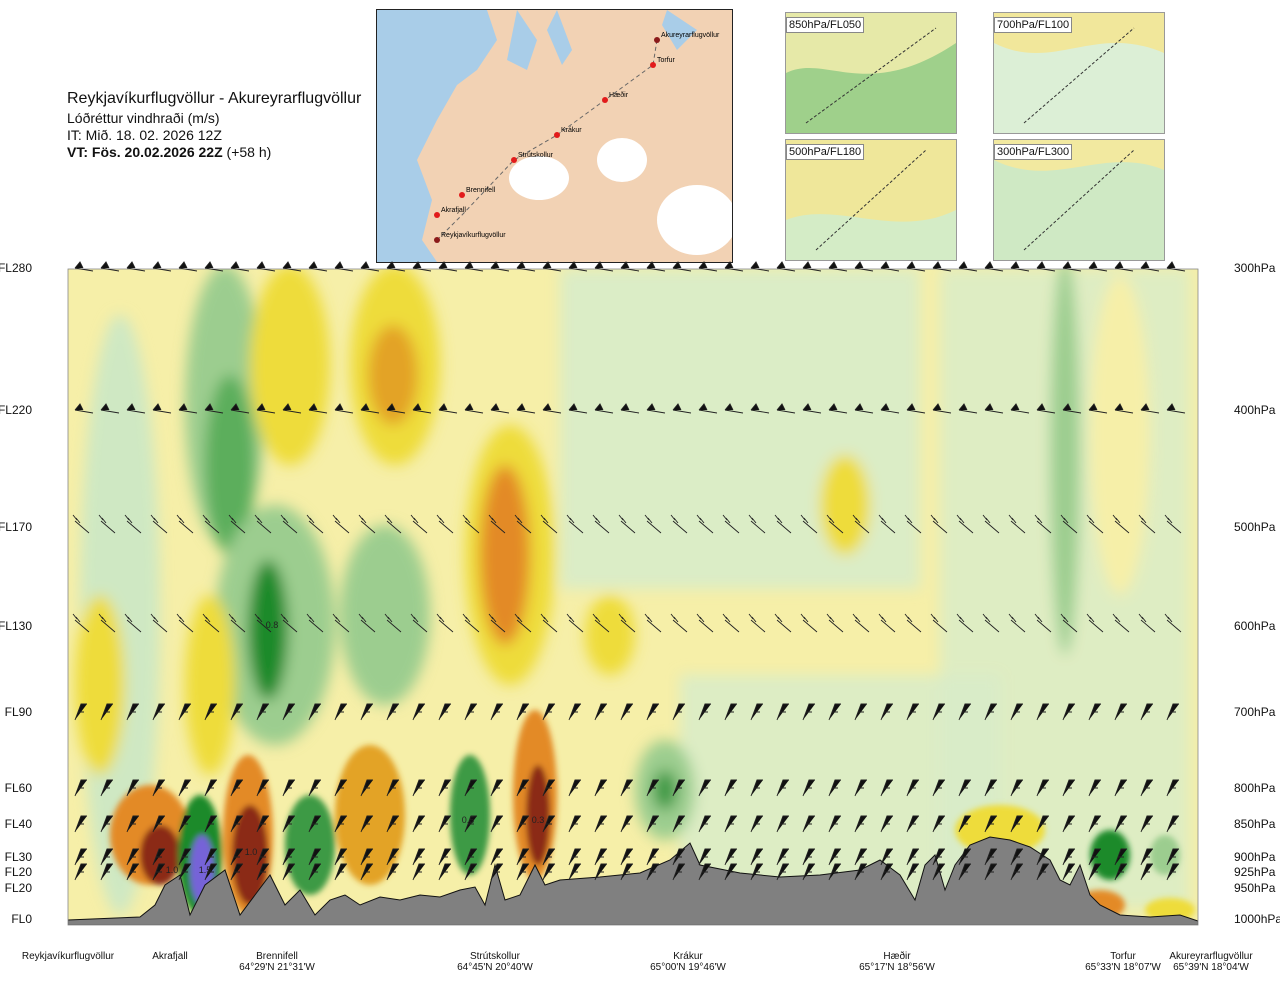 This screenshot has width=1280, height=981. What do you see at coordinates (679, 30) in the screenshot?
I see `fjord` at bounding box center [679, 30].